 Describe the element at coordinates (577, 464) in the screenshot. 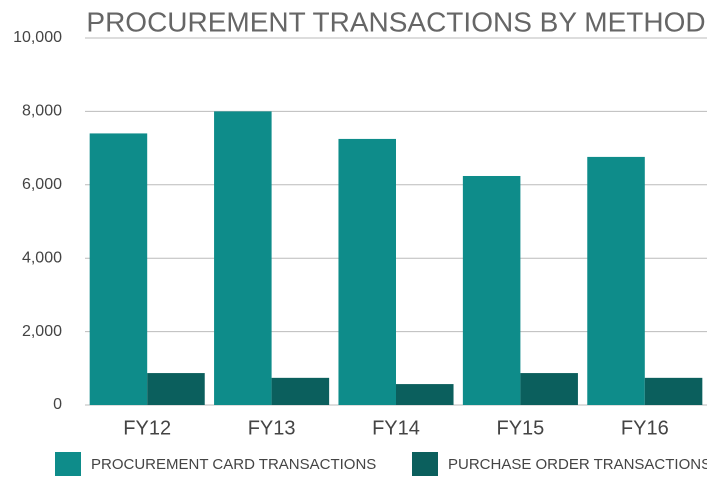

I see `legend-label: PURCHASE ORDER TRANSACTIONS` at that location.